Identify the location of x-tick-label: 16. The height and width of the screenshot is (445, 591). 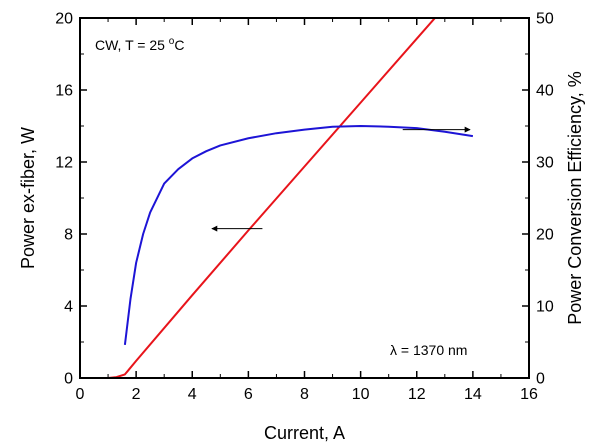
(529, 394).